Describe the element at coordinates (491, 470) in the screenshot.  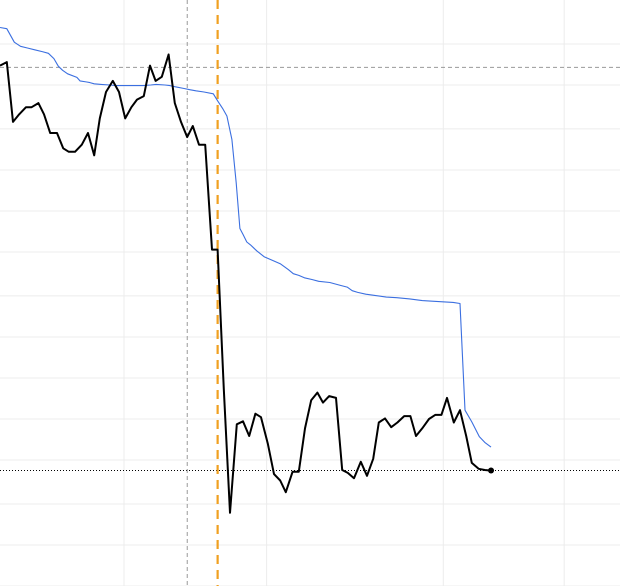
I see `last-point-marker` at that location.